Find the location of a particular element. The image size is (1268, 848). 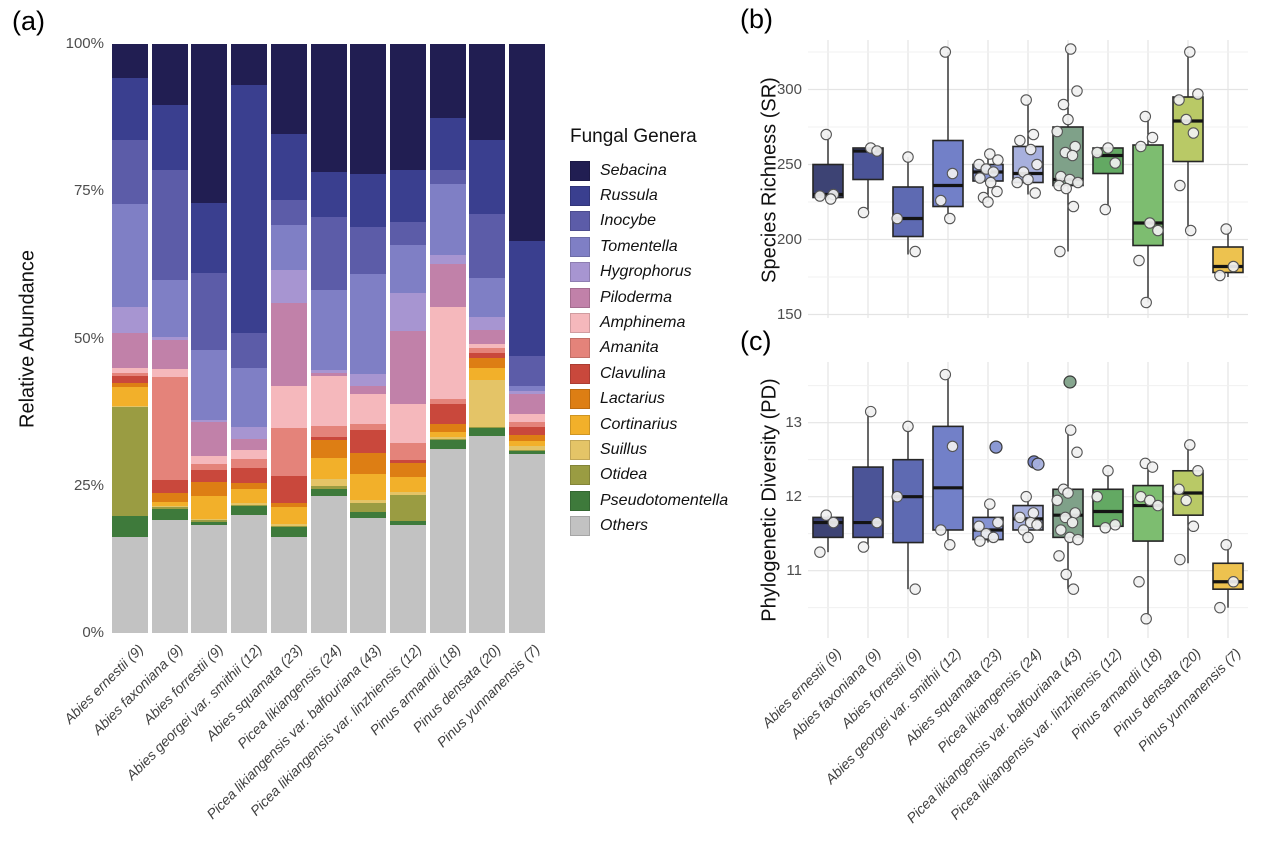

y-tick-label: 13 is located at coordinates (793, 422).